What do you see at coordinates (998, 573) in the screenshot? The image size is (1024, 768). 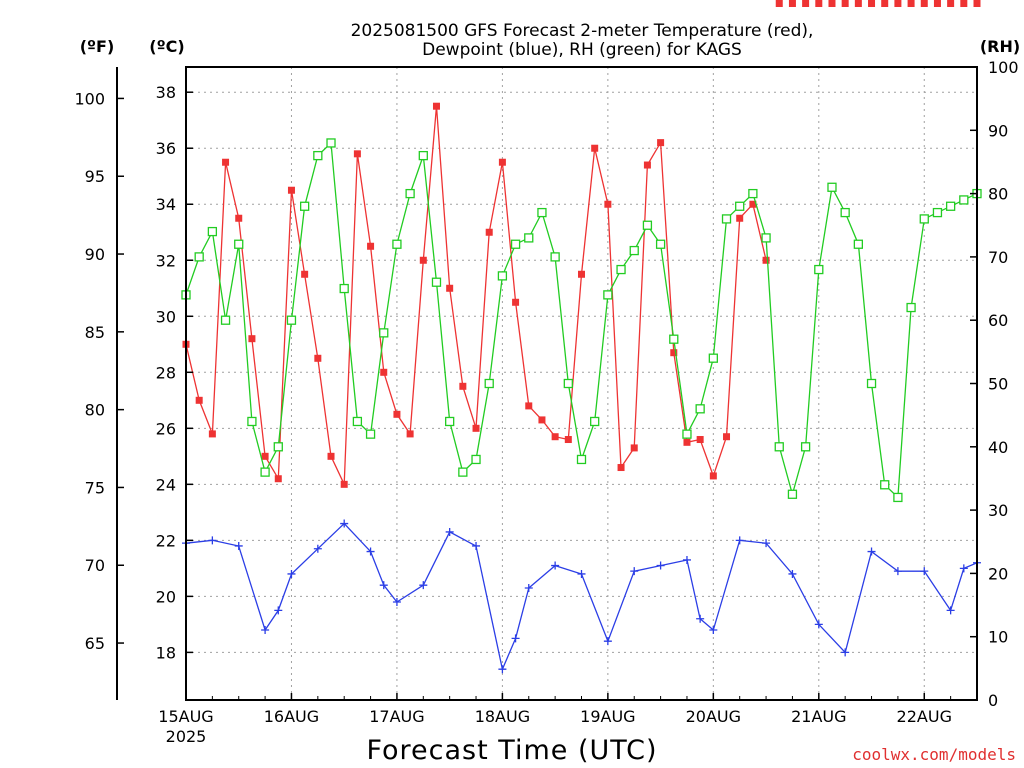 I see `rh-tick-label: 20` at bounding box center [998, 573].